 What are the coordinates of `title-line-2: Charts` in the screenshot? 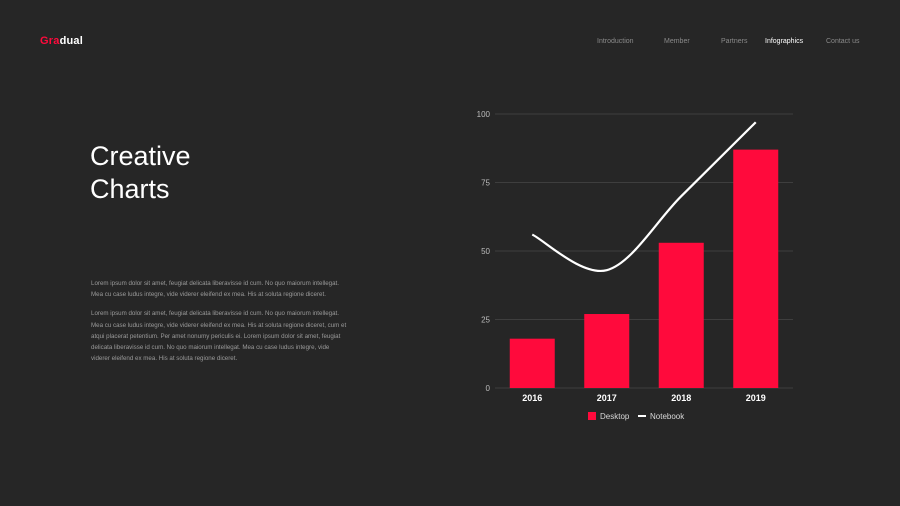 It's located at (130, 189).